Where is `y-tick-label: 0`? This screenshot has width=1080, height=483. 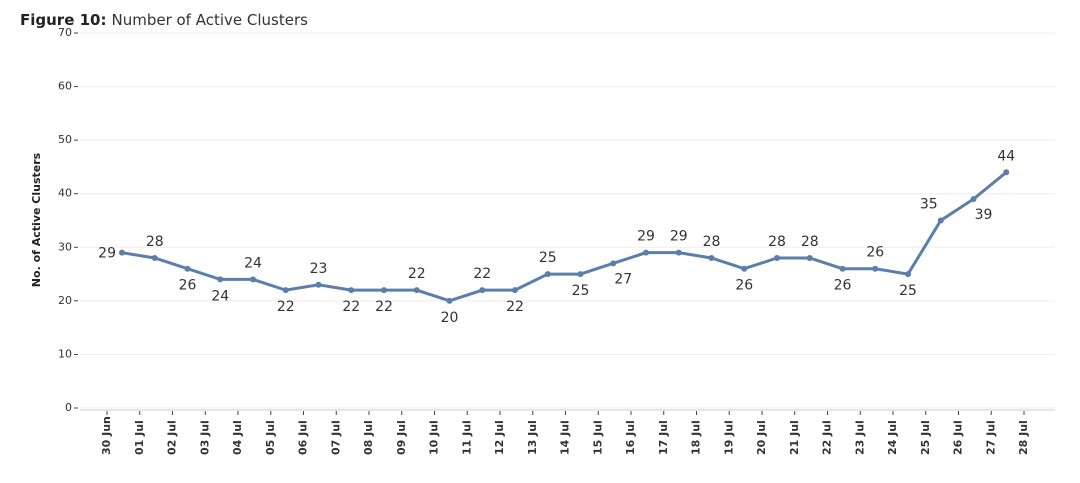
y-tick-label: 0 is located at coordinates (68, 407).